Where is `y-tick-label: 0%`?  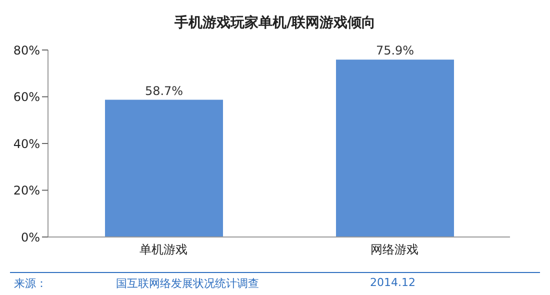
y-tick-label: 0% is located at coordinates (30, 237).